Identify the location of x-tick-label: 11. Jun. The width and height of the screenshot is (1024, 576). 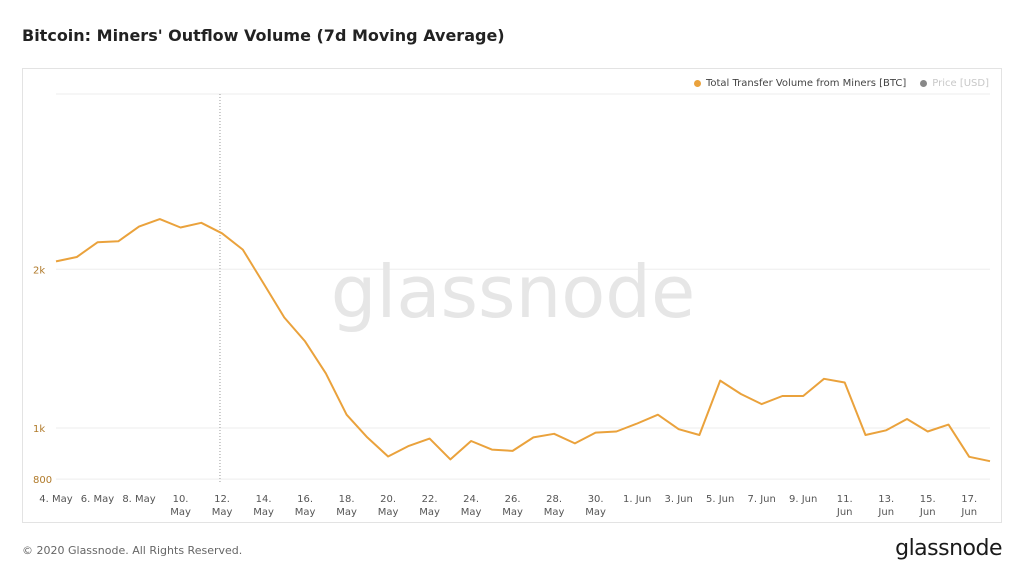
(844, 506).